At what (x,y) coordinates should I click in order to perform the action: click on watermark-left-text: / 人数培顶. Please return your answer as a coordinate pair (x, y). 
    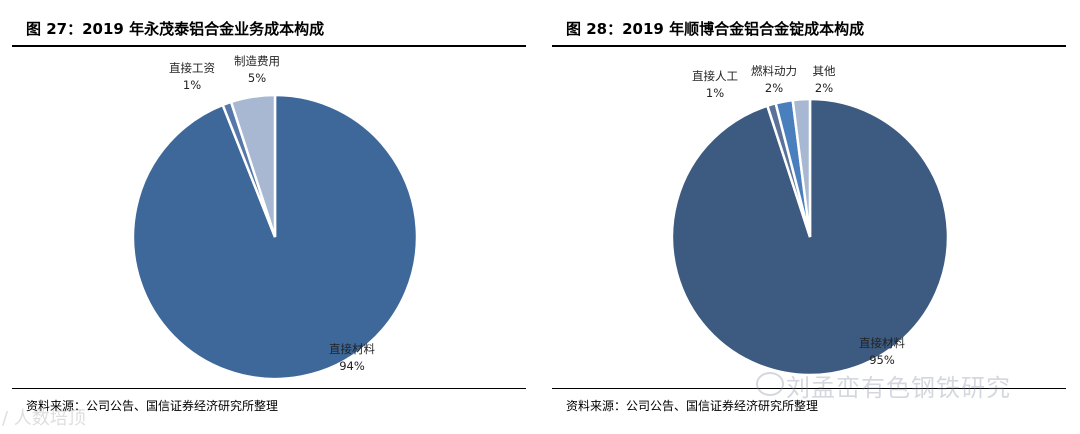
    Looking at the image, I should click on (44, 418).